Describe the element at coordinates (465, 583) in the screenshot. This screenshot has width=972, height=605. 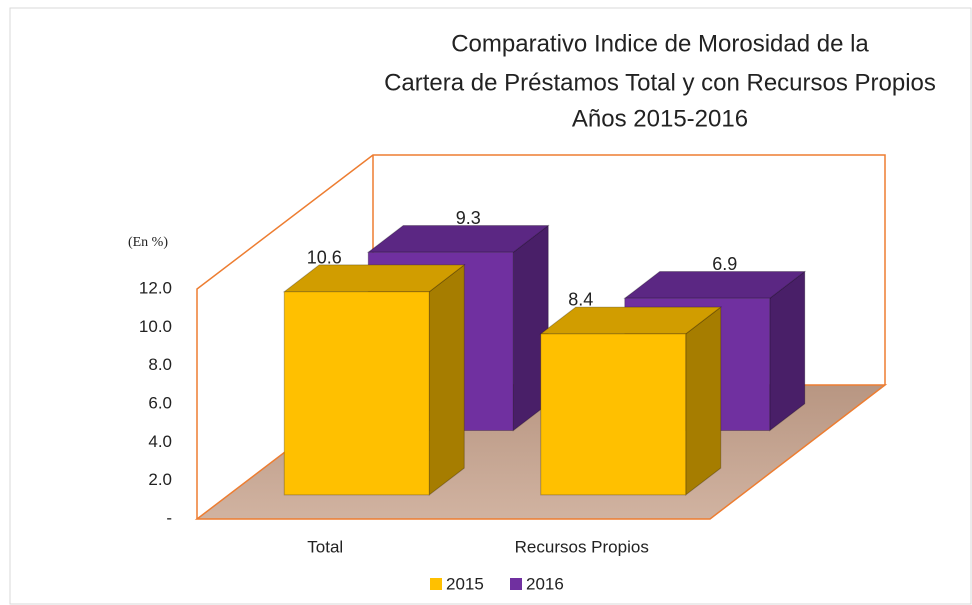
I see `legend-label: 2015` at that location.